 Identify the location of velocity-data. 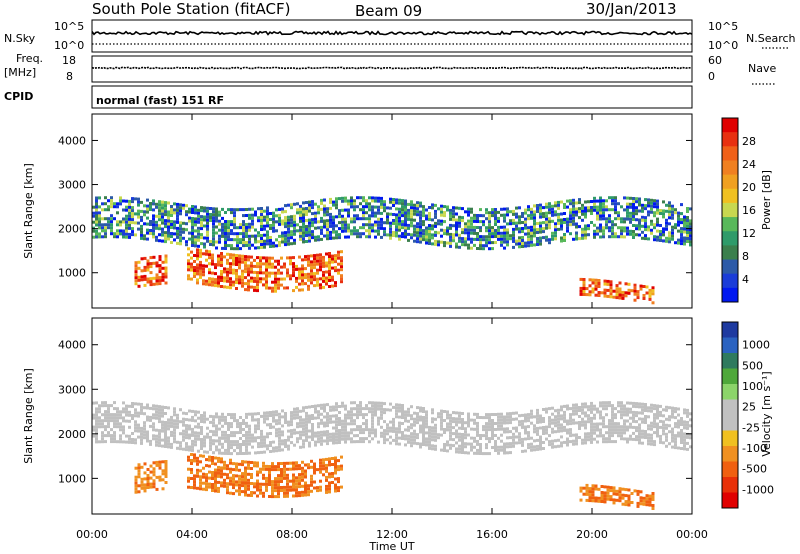
(392, 455).